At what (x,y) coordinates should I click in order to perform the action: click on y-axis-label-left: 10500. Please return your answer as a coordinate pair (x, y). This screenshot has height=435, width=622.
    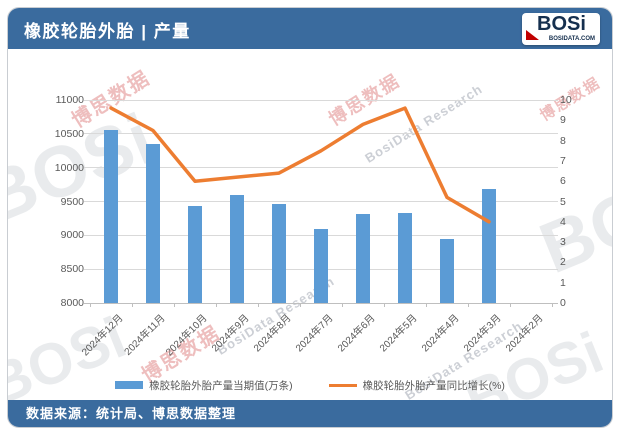
    Looking at the image, I should click on (69, 133).